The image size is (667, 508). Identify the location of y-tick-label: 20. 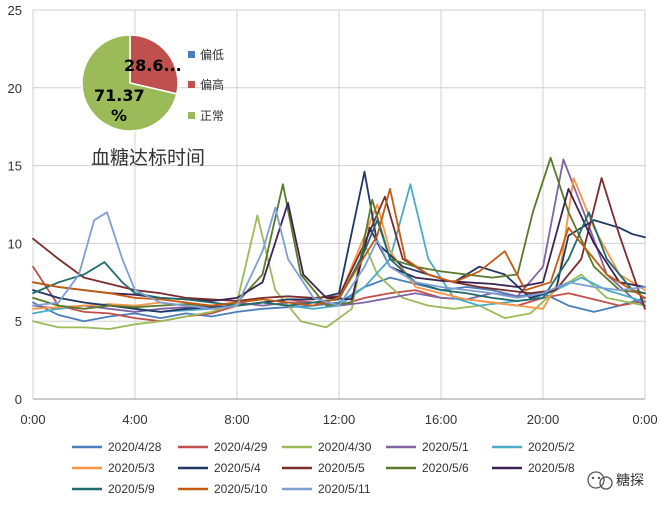
(15, 88).